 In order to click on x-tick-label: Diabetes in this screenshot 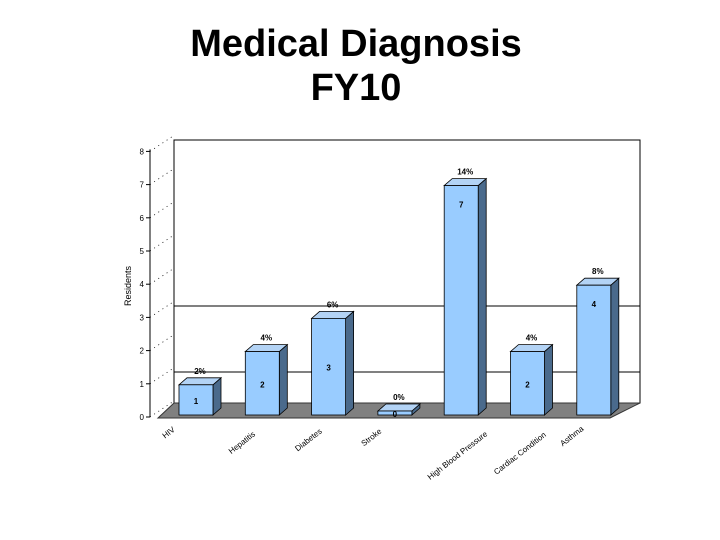, I will do `click(308, 440)`.